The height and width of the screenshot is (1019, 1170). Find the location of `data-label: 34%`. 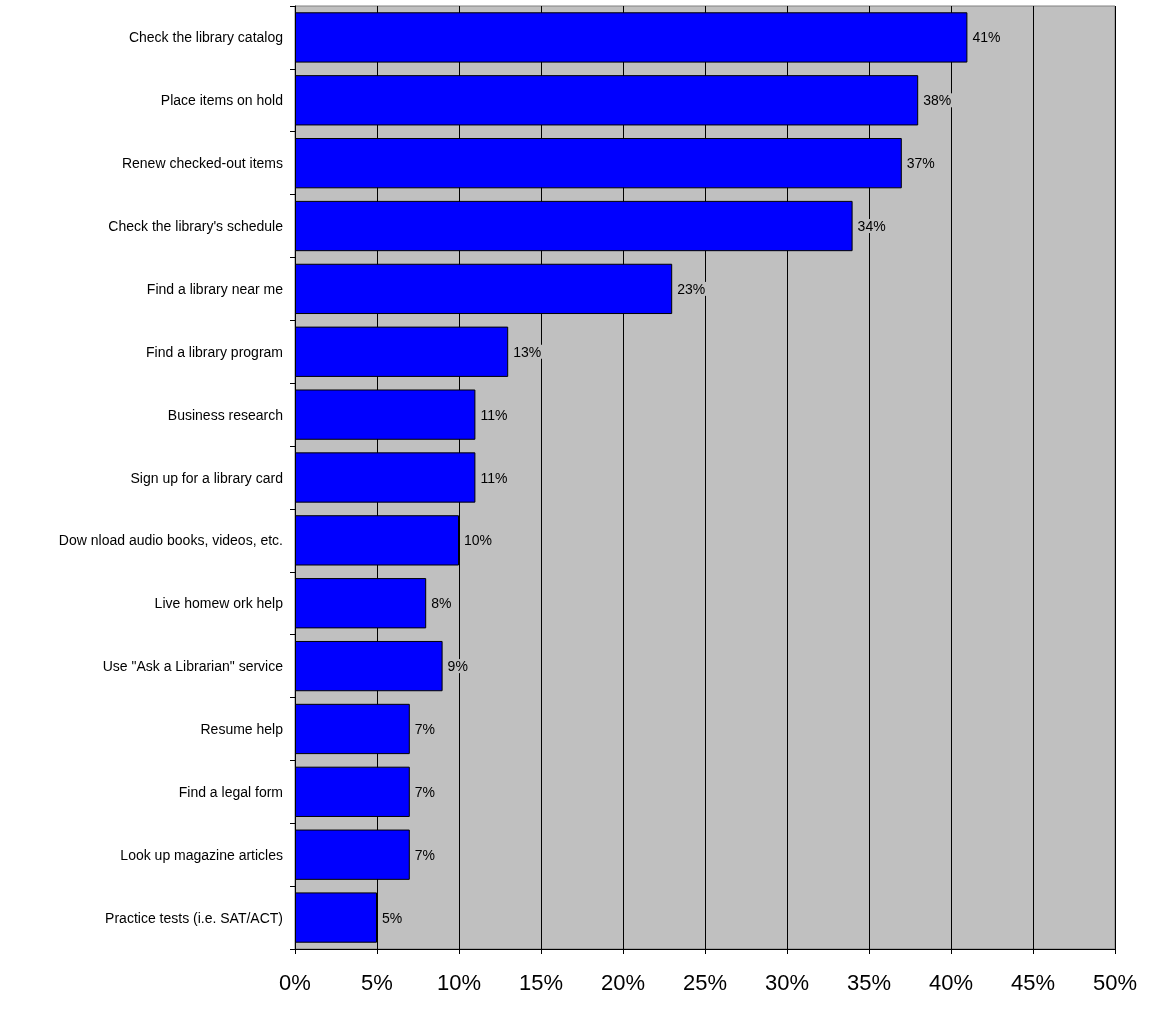

data-label: 34% is located at coordinates (871, 226).